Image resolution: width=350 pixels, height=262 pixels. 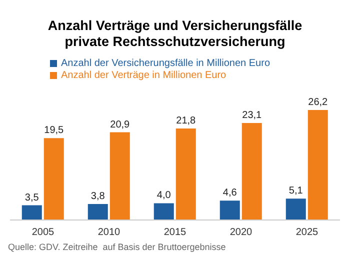 I want to click on data-label: 3,8, so click(x=98, y=196).